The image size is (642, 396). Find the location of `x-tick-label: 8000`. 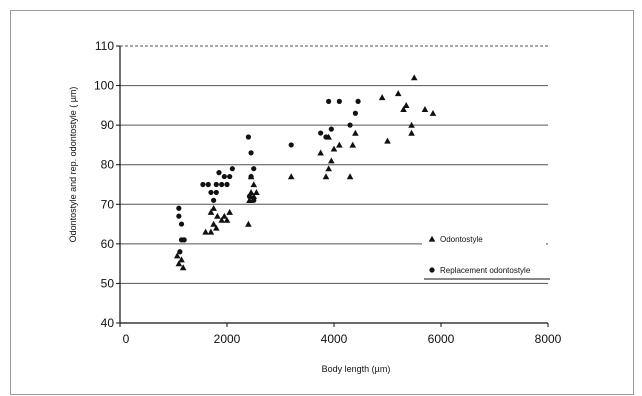

x-tick-label: 8000 is located at coordinates (548, 339).